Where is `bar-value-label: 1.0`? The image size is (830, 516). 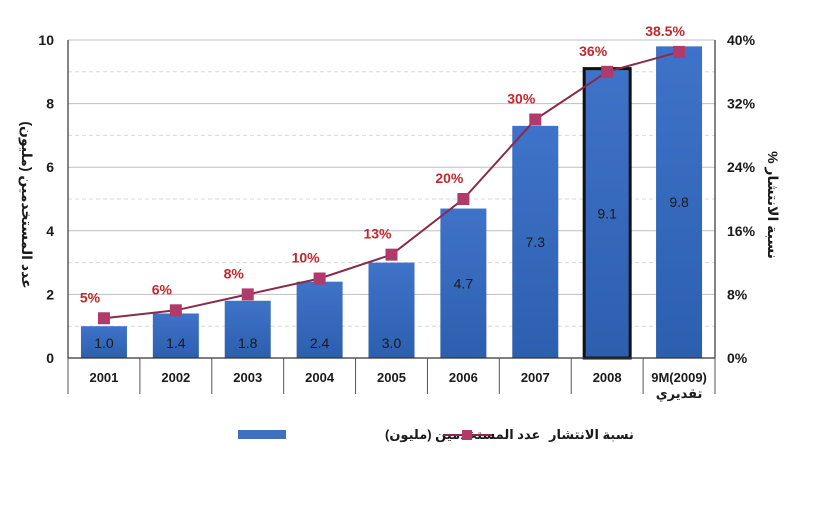 bar-value-label: 1.0 is located at coordinates (104, 343).